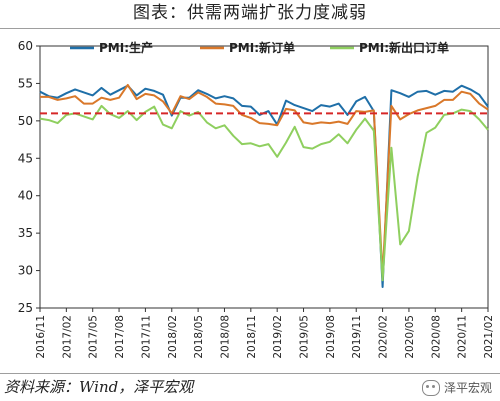 This screenshot has height=401, width=500. I want to click on y-tick-label: 40, so click(25, 196).